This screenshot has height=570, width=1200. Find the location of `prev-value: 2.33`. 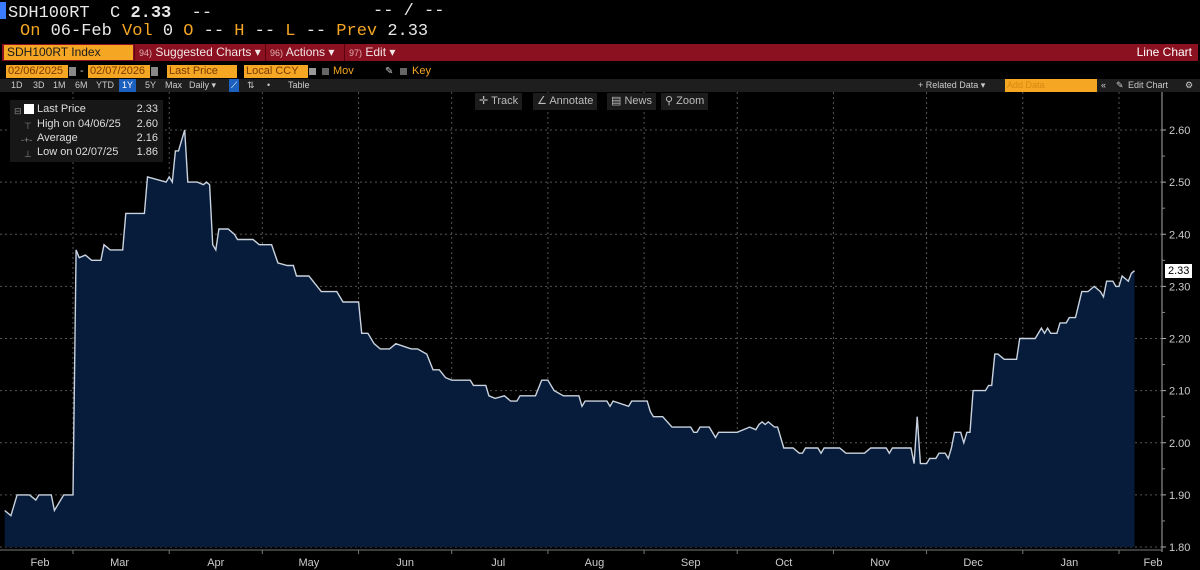

prev-value: 2.33 is located at coordinates (408, 31).